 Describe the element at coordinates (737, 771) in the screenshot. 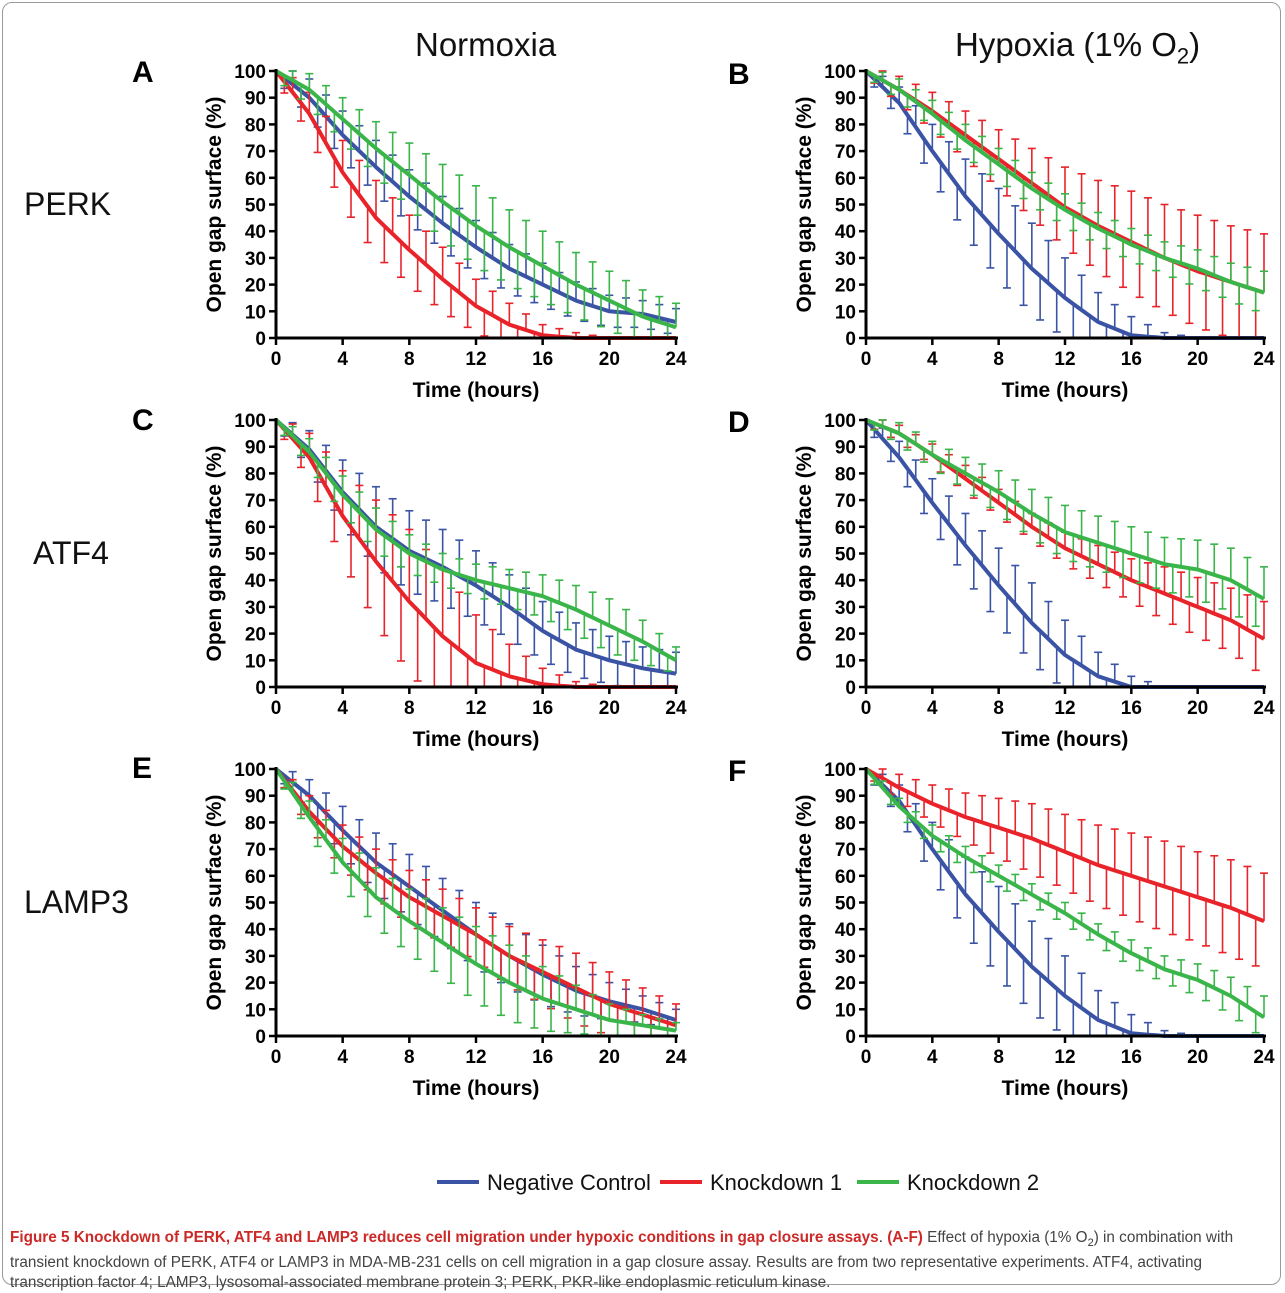

I see `panel-letter-f: F` at that location.